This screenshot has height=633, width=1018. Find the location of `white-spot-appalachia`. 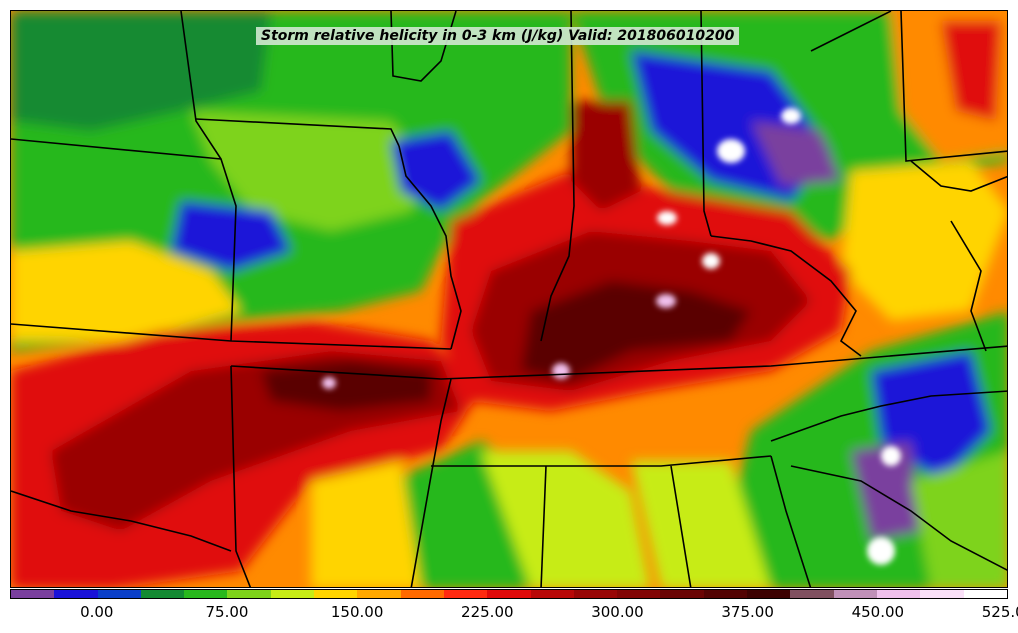

white-spot-appalachia is located at coordinates (891, 456).